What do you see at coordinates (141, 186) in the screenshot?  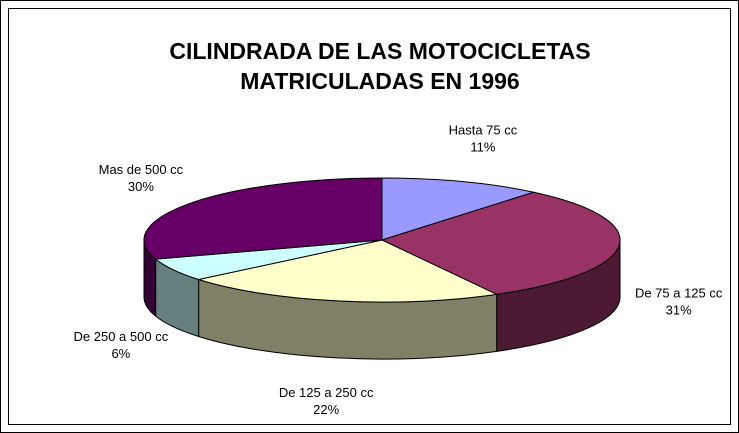 I see `data-label-value: 30%` at bounding box center [141, 186].